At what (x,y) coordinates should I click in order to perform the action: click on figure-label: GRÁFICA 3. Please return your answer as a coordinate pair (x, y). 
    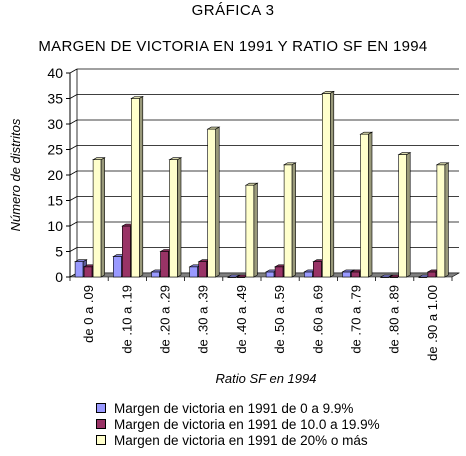
    Looking at the image, I should click on (233, 10).